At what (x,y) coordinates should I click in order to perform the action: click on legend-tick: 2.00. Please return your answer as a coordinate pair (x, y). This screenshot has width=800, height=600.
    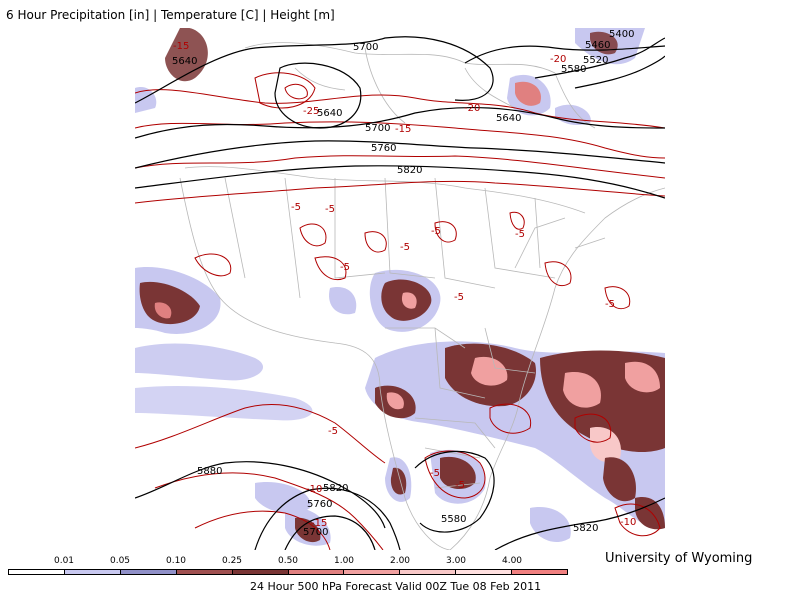
    Looking at the image, I should click on (400, 561).